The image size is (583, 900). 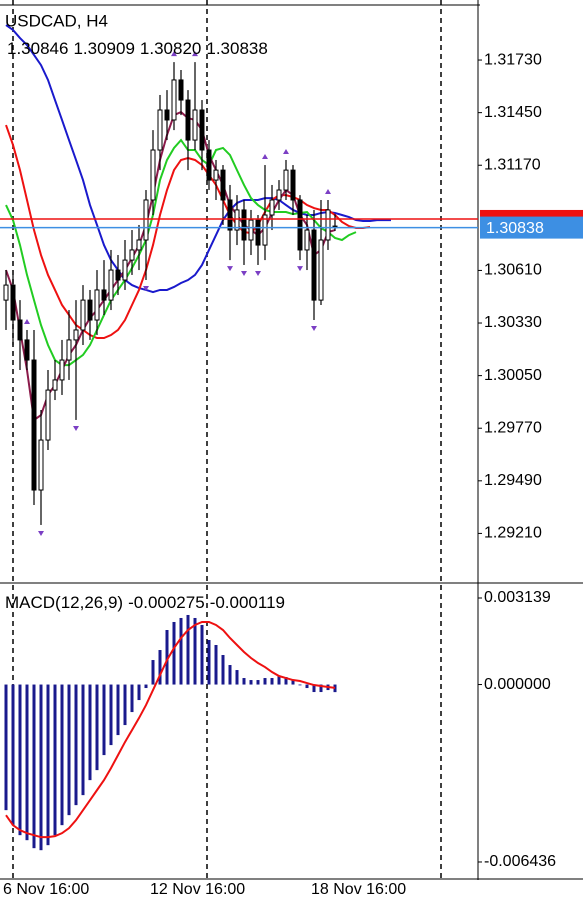 What do you see at coordinates (513, 375) in the screenshot?
I see `y-tick-label: 1.30050` at bounding box center [513, 375].